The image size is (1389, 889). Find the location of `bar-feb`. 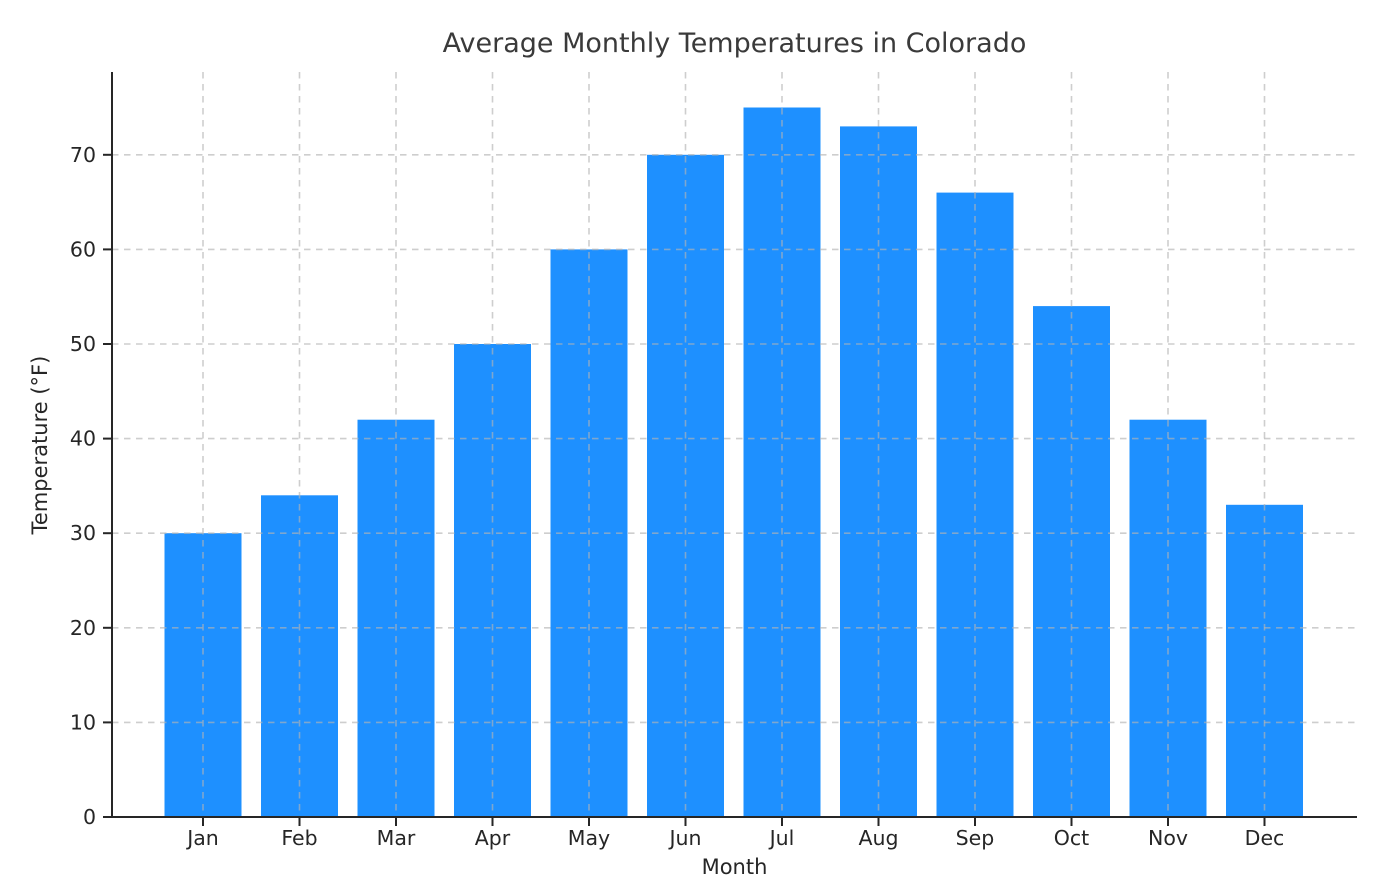

bar-feb is located at coordinates (299, 656).